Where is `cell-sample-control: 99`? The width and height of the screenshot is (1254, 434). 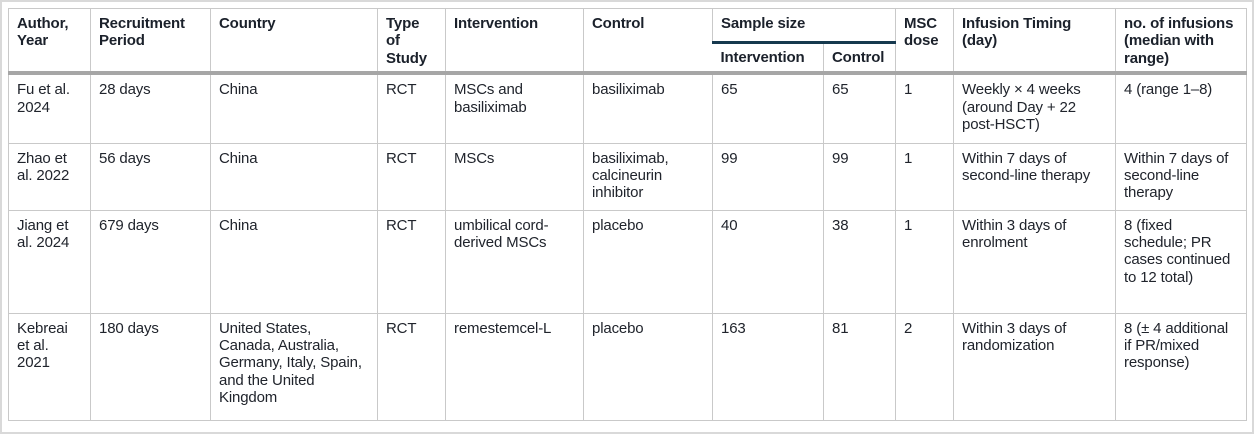 cell-sample-control: 99 is located at coordinates (859, 176).